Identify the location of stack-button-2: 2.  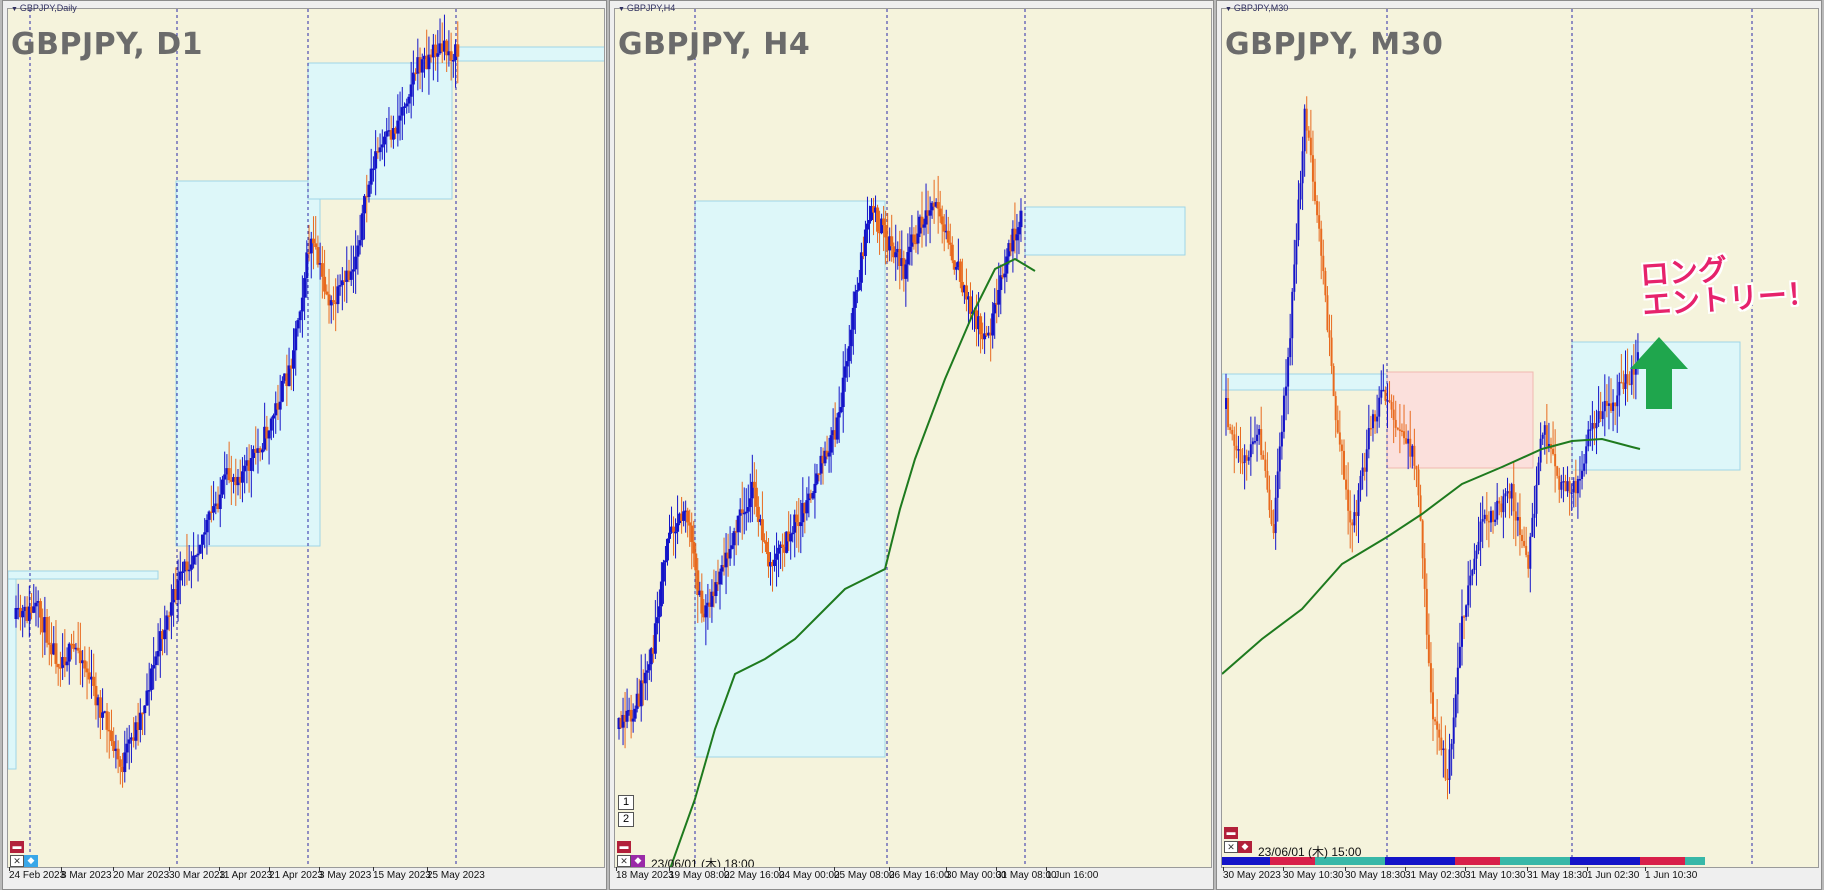
(626, 819).